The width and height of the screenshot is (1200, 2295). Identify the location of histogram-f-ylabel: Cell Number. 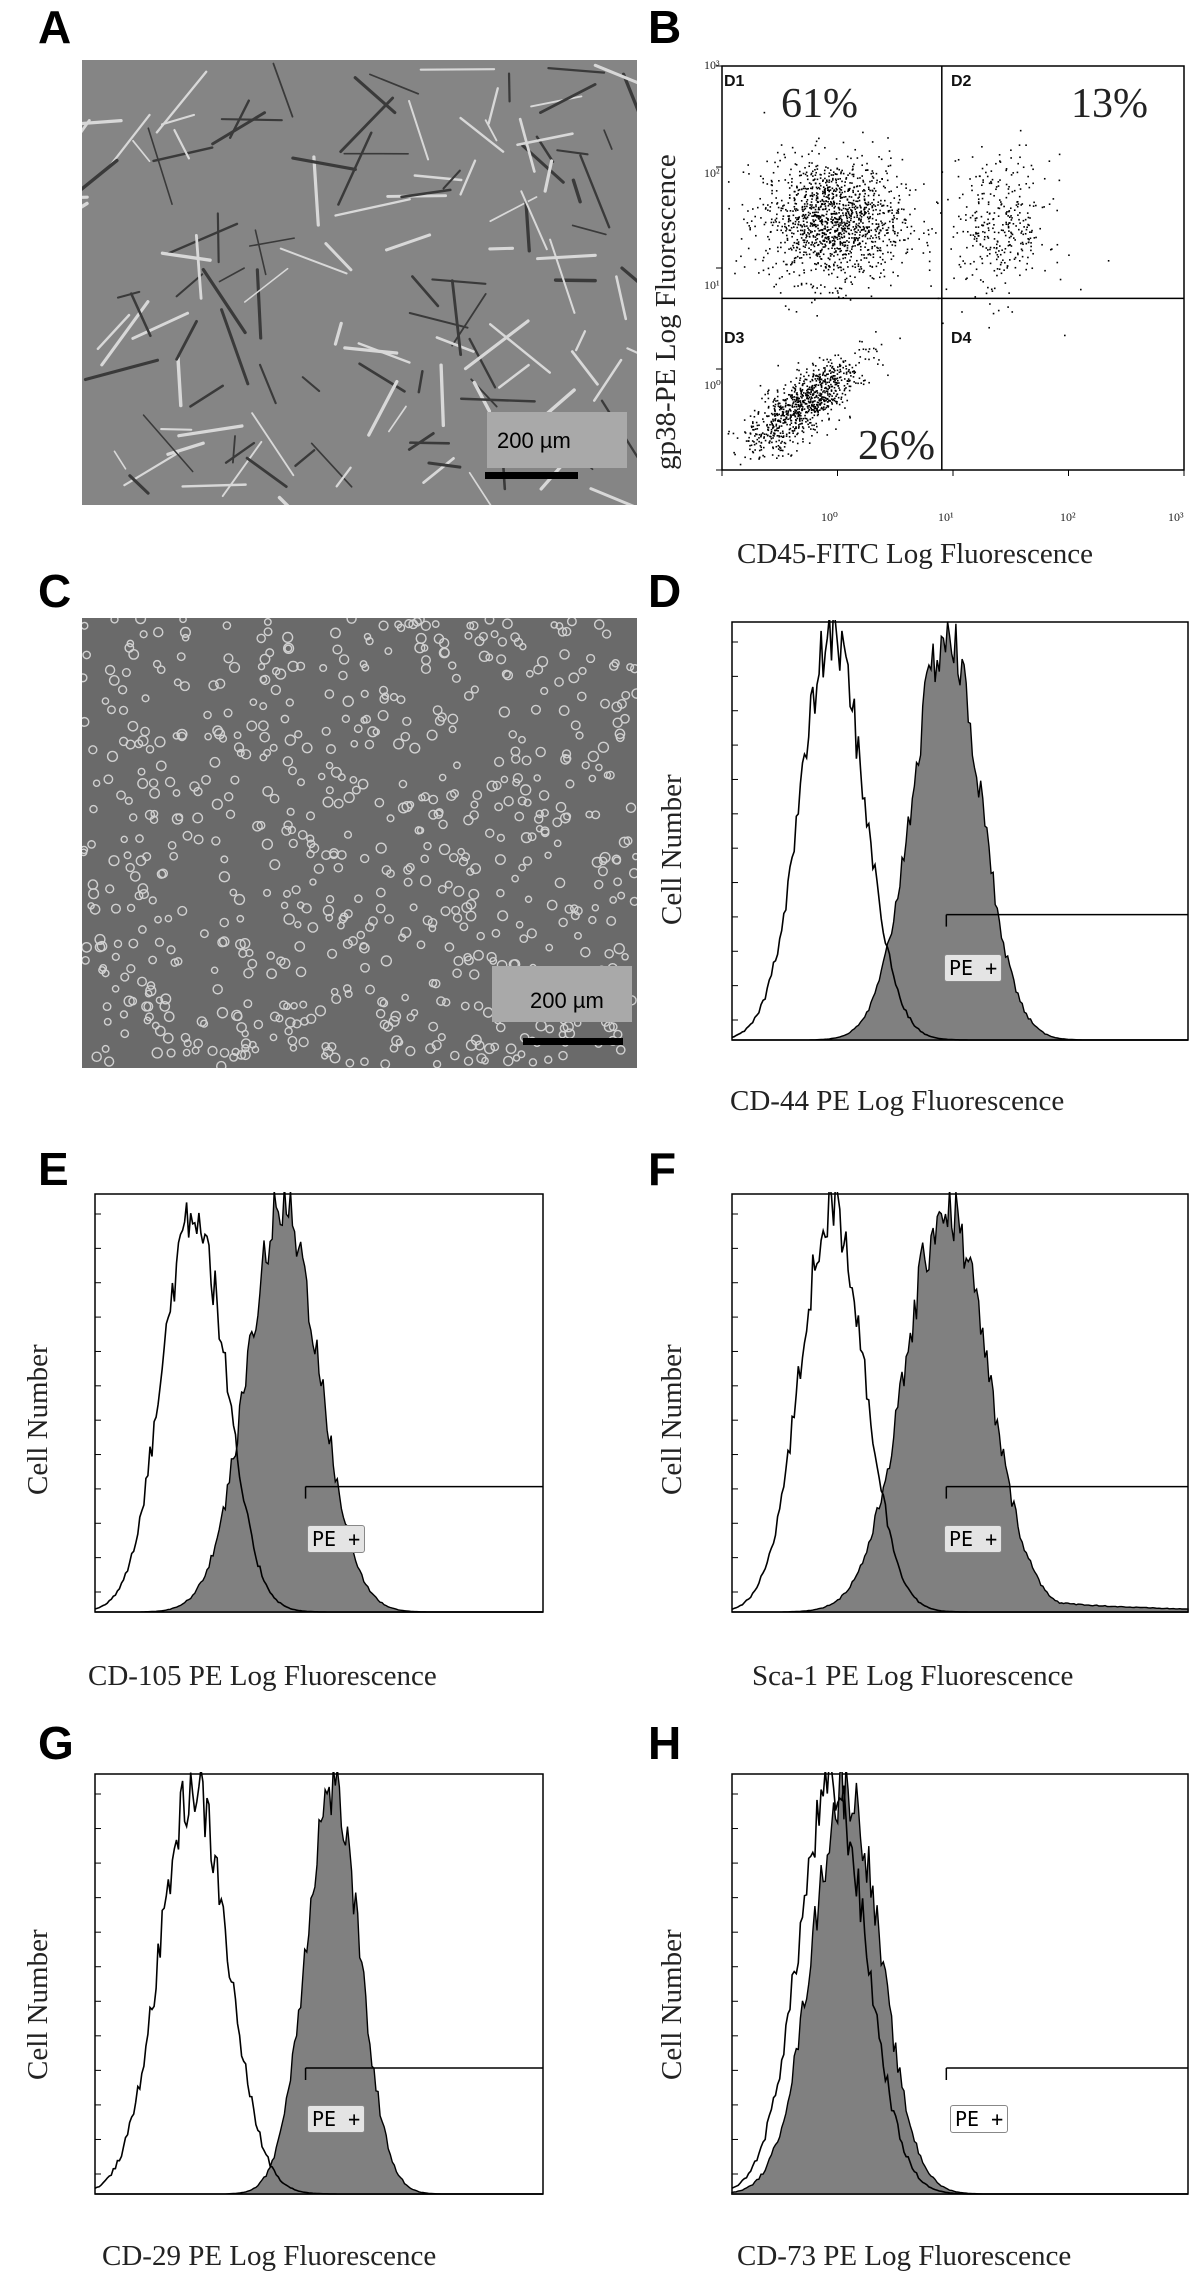
(672, 1419).